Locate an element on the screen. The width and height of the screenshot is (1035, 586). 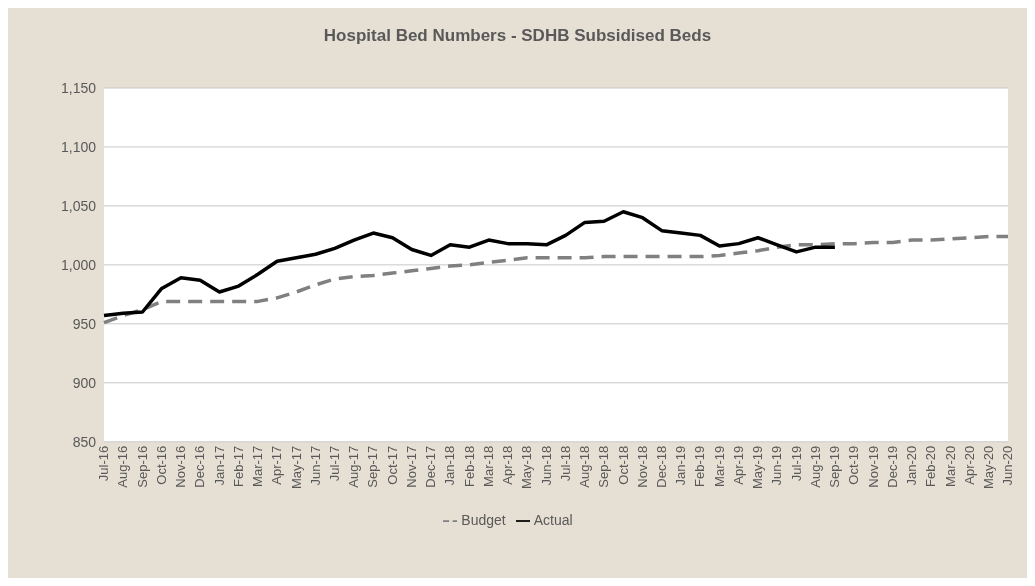
x-tick-label: Feb-18 is located at coordinates (469, 466).